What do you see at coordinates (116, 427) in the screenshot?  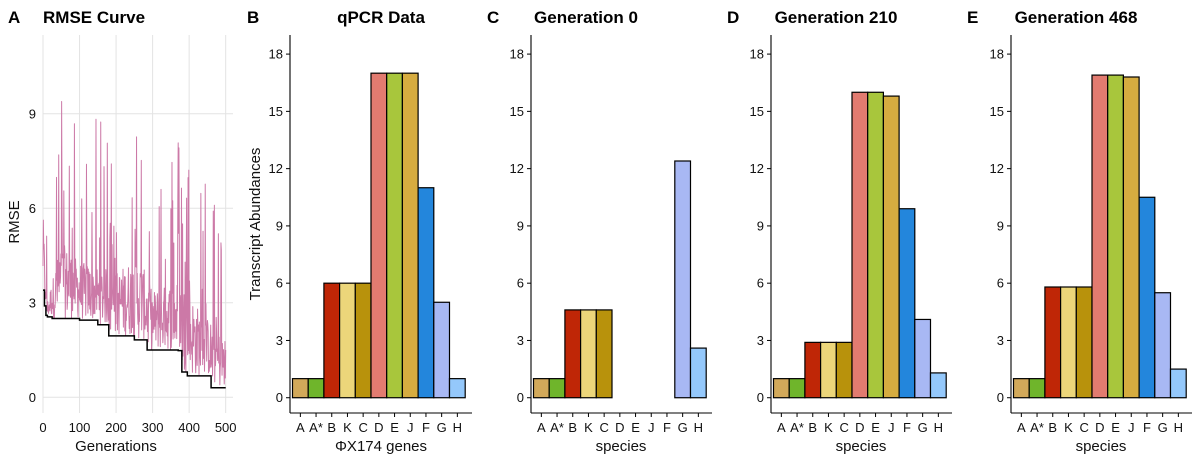 I see `panel-a-x-tick-label: 200` at bounding box center [116, 427].